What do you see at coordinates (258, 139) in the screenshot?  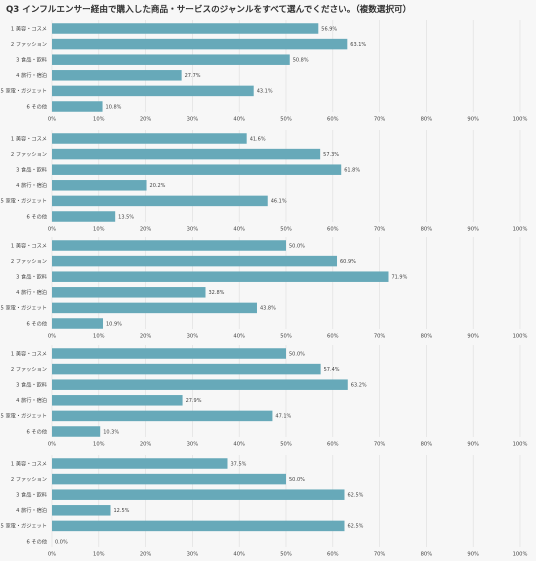 I see `data-label: 41.6%` at bounding box center [258, 139].